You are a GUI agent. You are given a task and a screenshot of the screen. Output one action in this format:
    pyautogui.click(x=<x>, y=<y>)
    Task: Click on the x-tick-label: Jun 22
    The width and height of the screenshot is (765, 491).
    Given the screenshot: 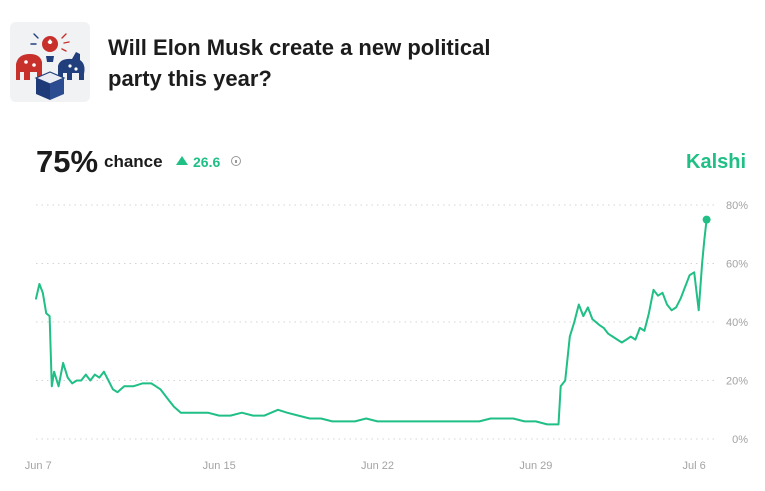 What is the action you would take?
    pyautogui.click(x=377, y=466)
    